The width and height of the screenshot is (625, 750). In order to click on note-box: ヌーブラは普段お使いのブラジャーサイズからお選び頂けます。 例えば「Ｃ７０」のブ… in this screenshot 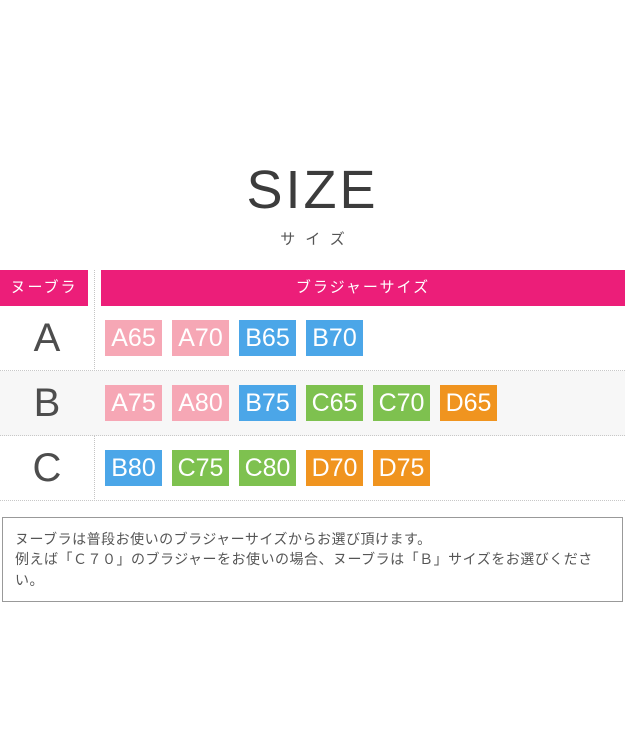, I will do `click(312, 559)`.